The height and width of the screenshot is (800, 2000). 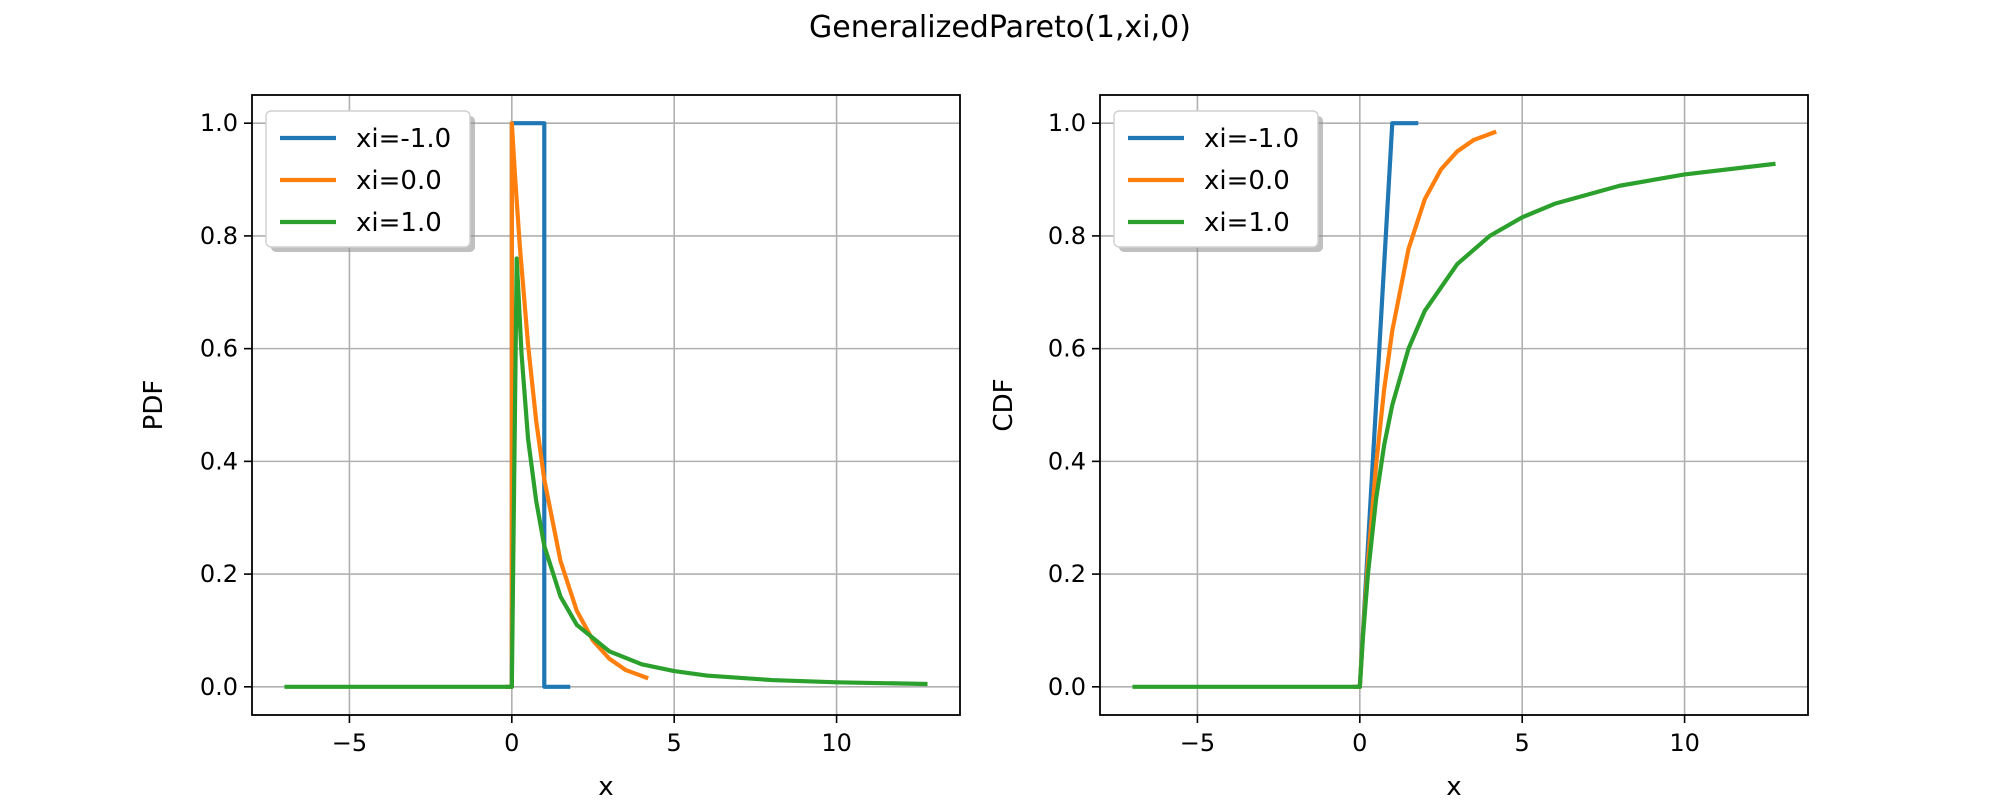 I want to click on y-axis-label: CDF, so click(x=1004, y=404).